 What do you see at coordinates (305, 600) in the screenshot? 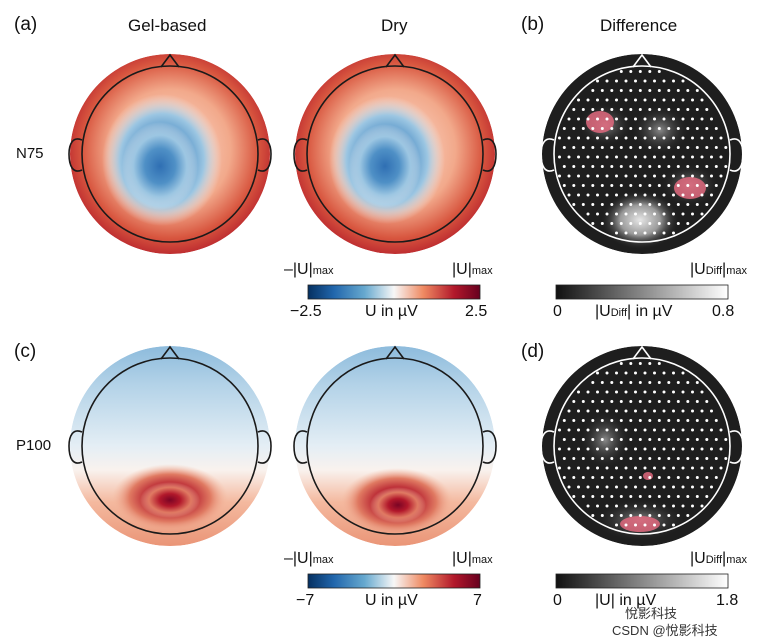
I see `colorbar-p100-min: −7` at bounding box center [305, 600].